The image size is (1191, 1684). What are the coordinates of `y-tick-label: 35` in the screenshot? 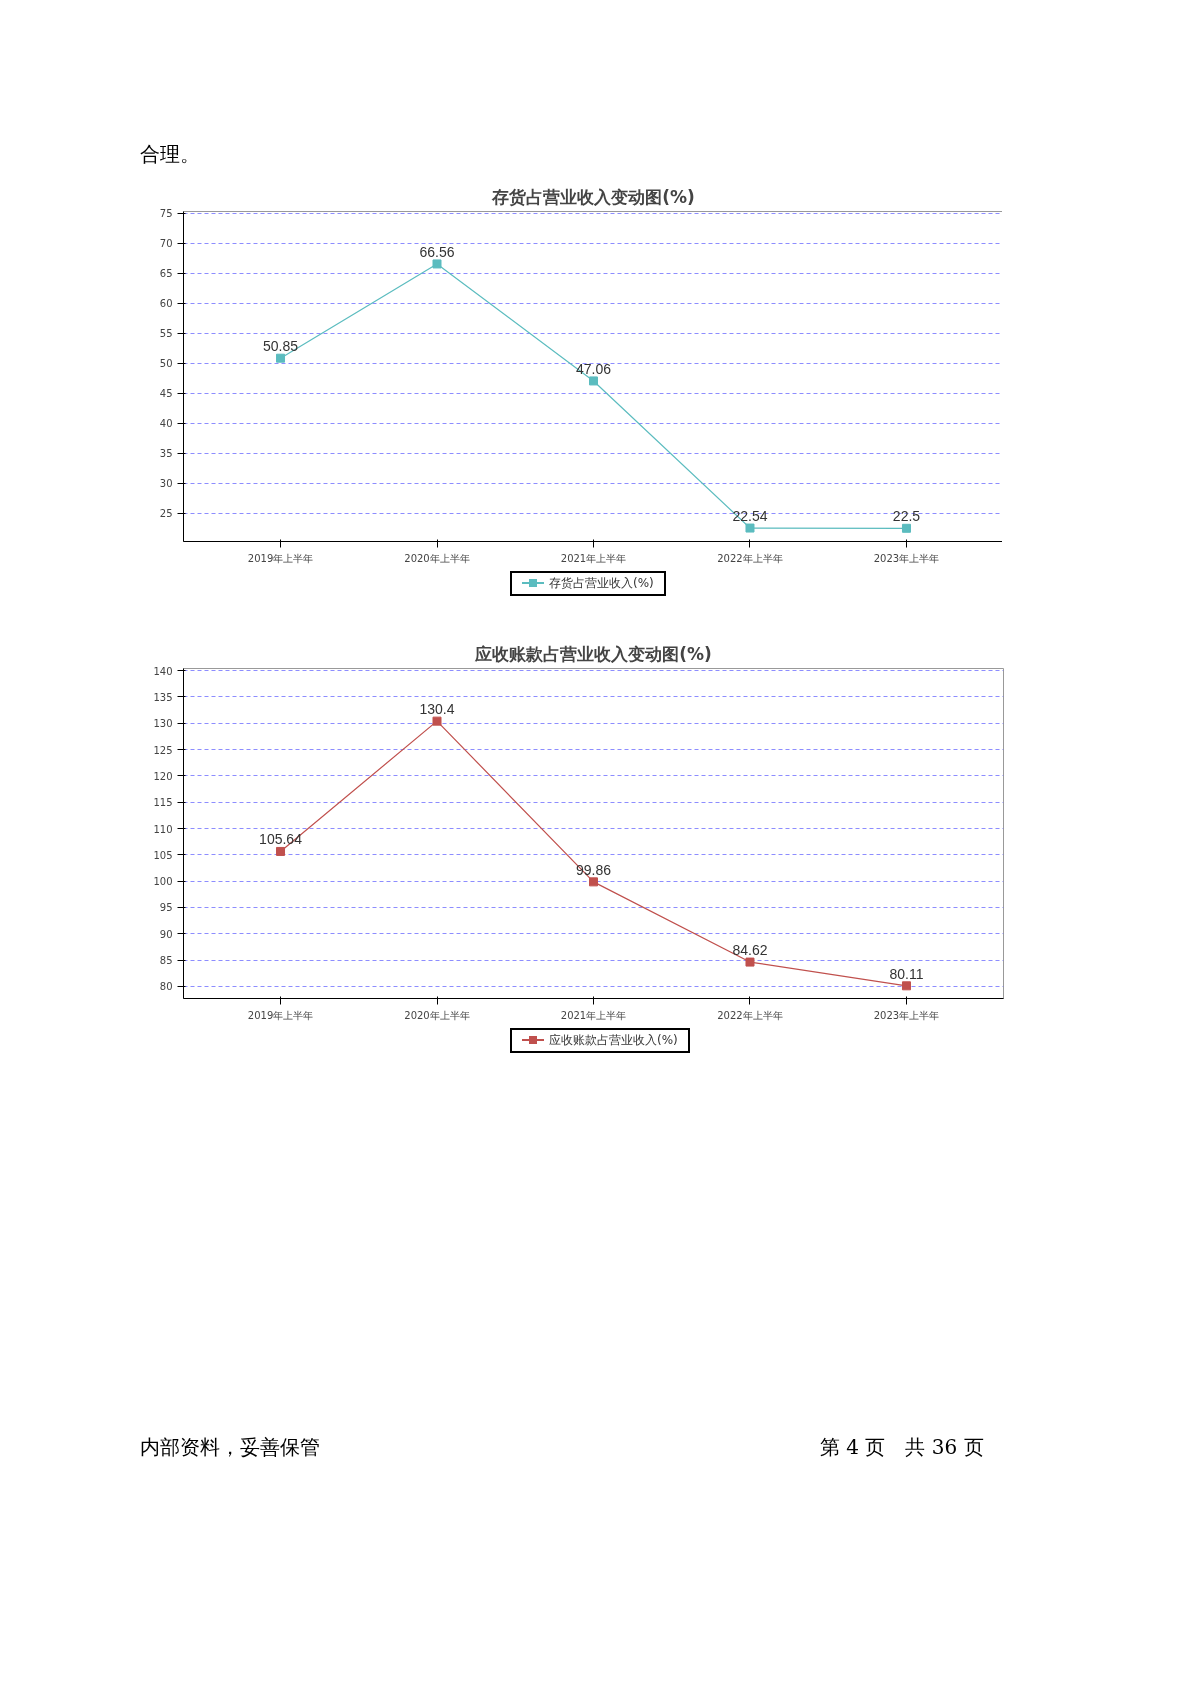 It's located at (166, 453).